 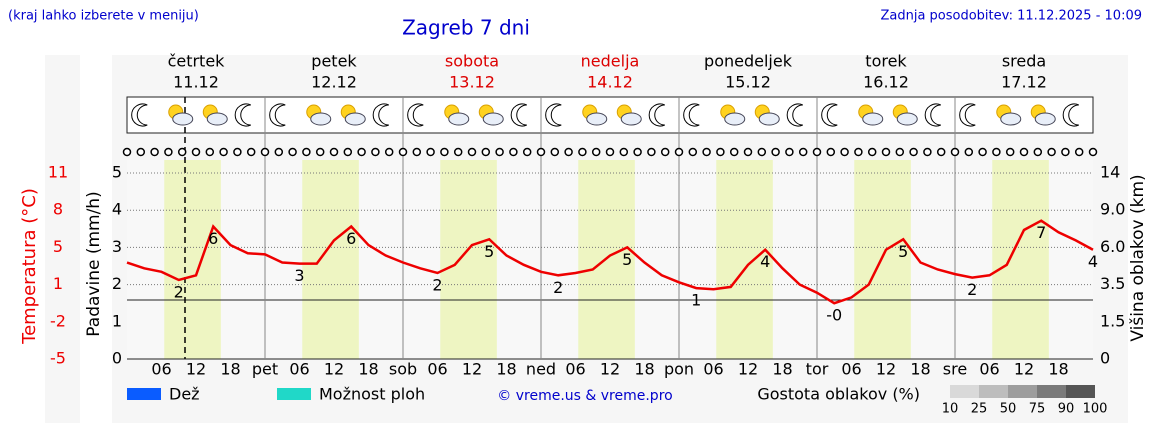 I want to click on cloud-tick-label: 14, so click(x=1110, y=172).